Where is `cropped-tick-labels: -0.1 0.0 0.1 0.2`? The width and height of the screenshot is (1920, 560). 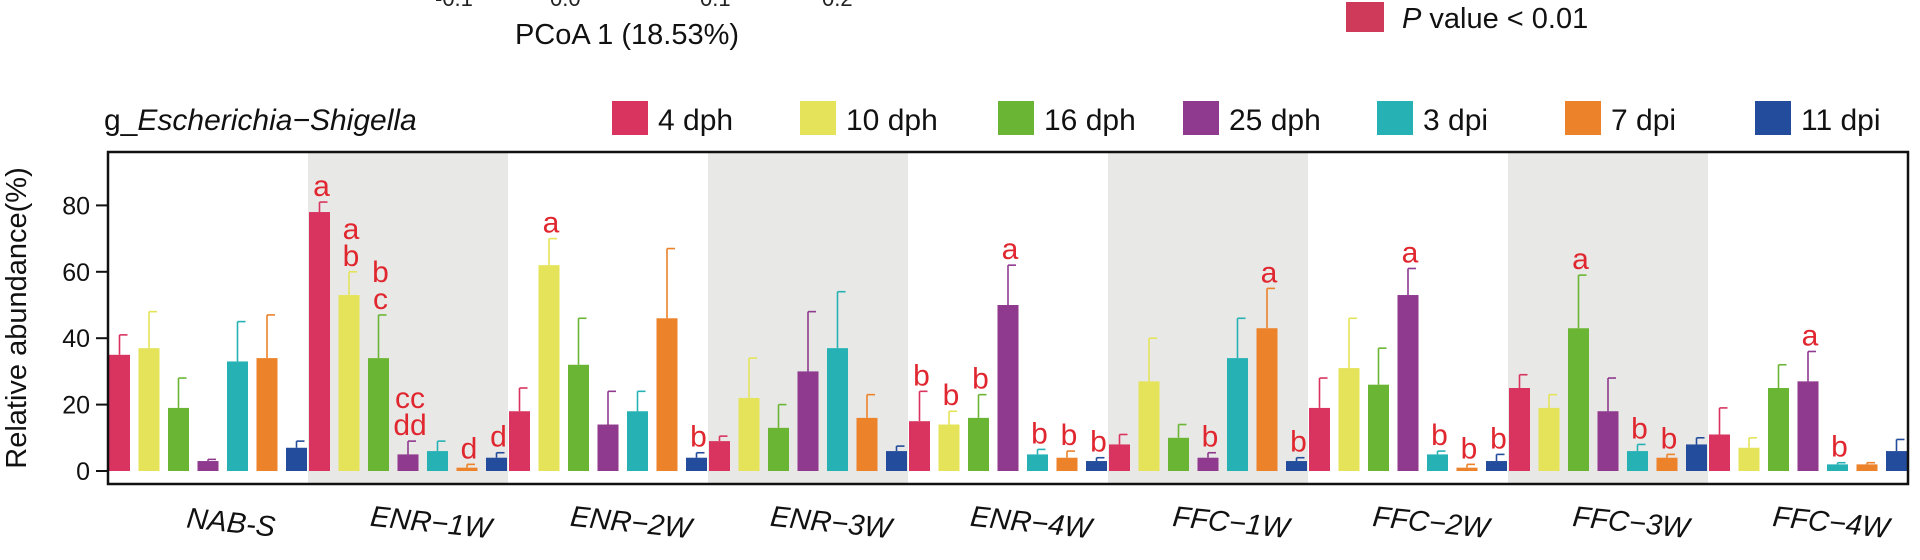 cropped-tick-labels: -0.1 0.0 0.1 0.2 is located at coordinates (644, 5).